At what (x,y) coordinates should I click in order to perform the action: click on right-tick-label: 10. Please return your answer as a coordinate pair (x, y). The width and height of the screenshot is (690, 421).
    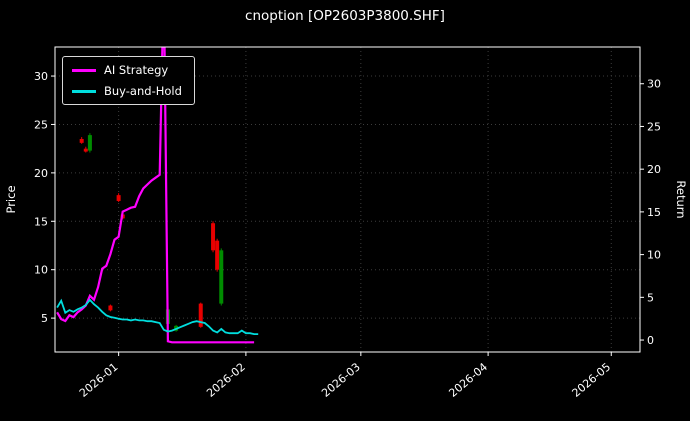
    Looking at the image, I should click on (654, 255).